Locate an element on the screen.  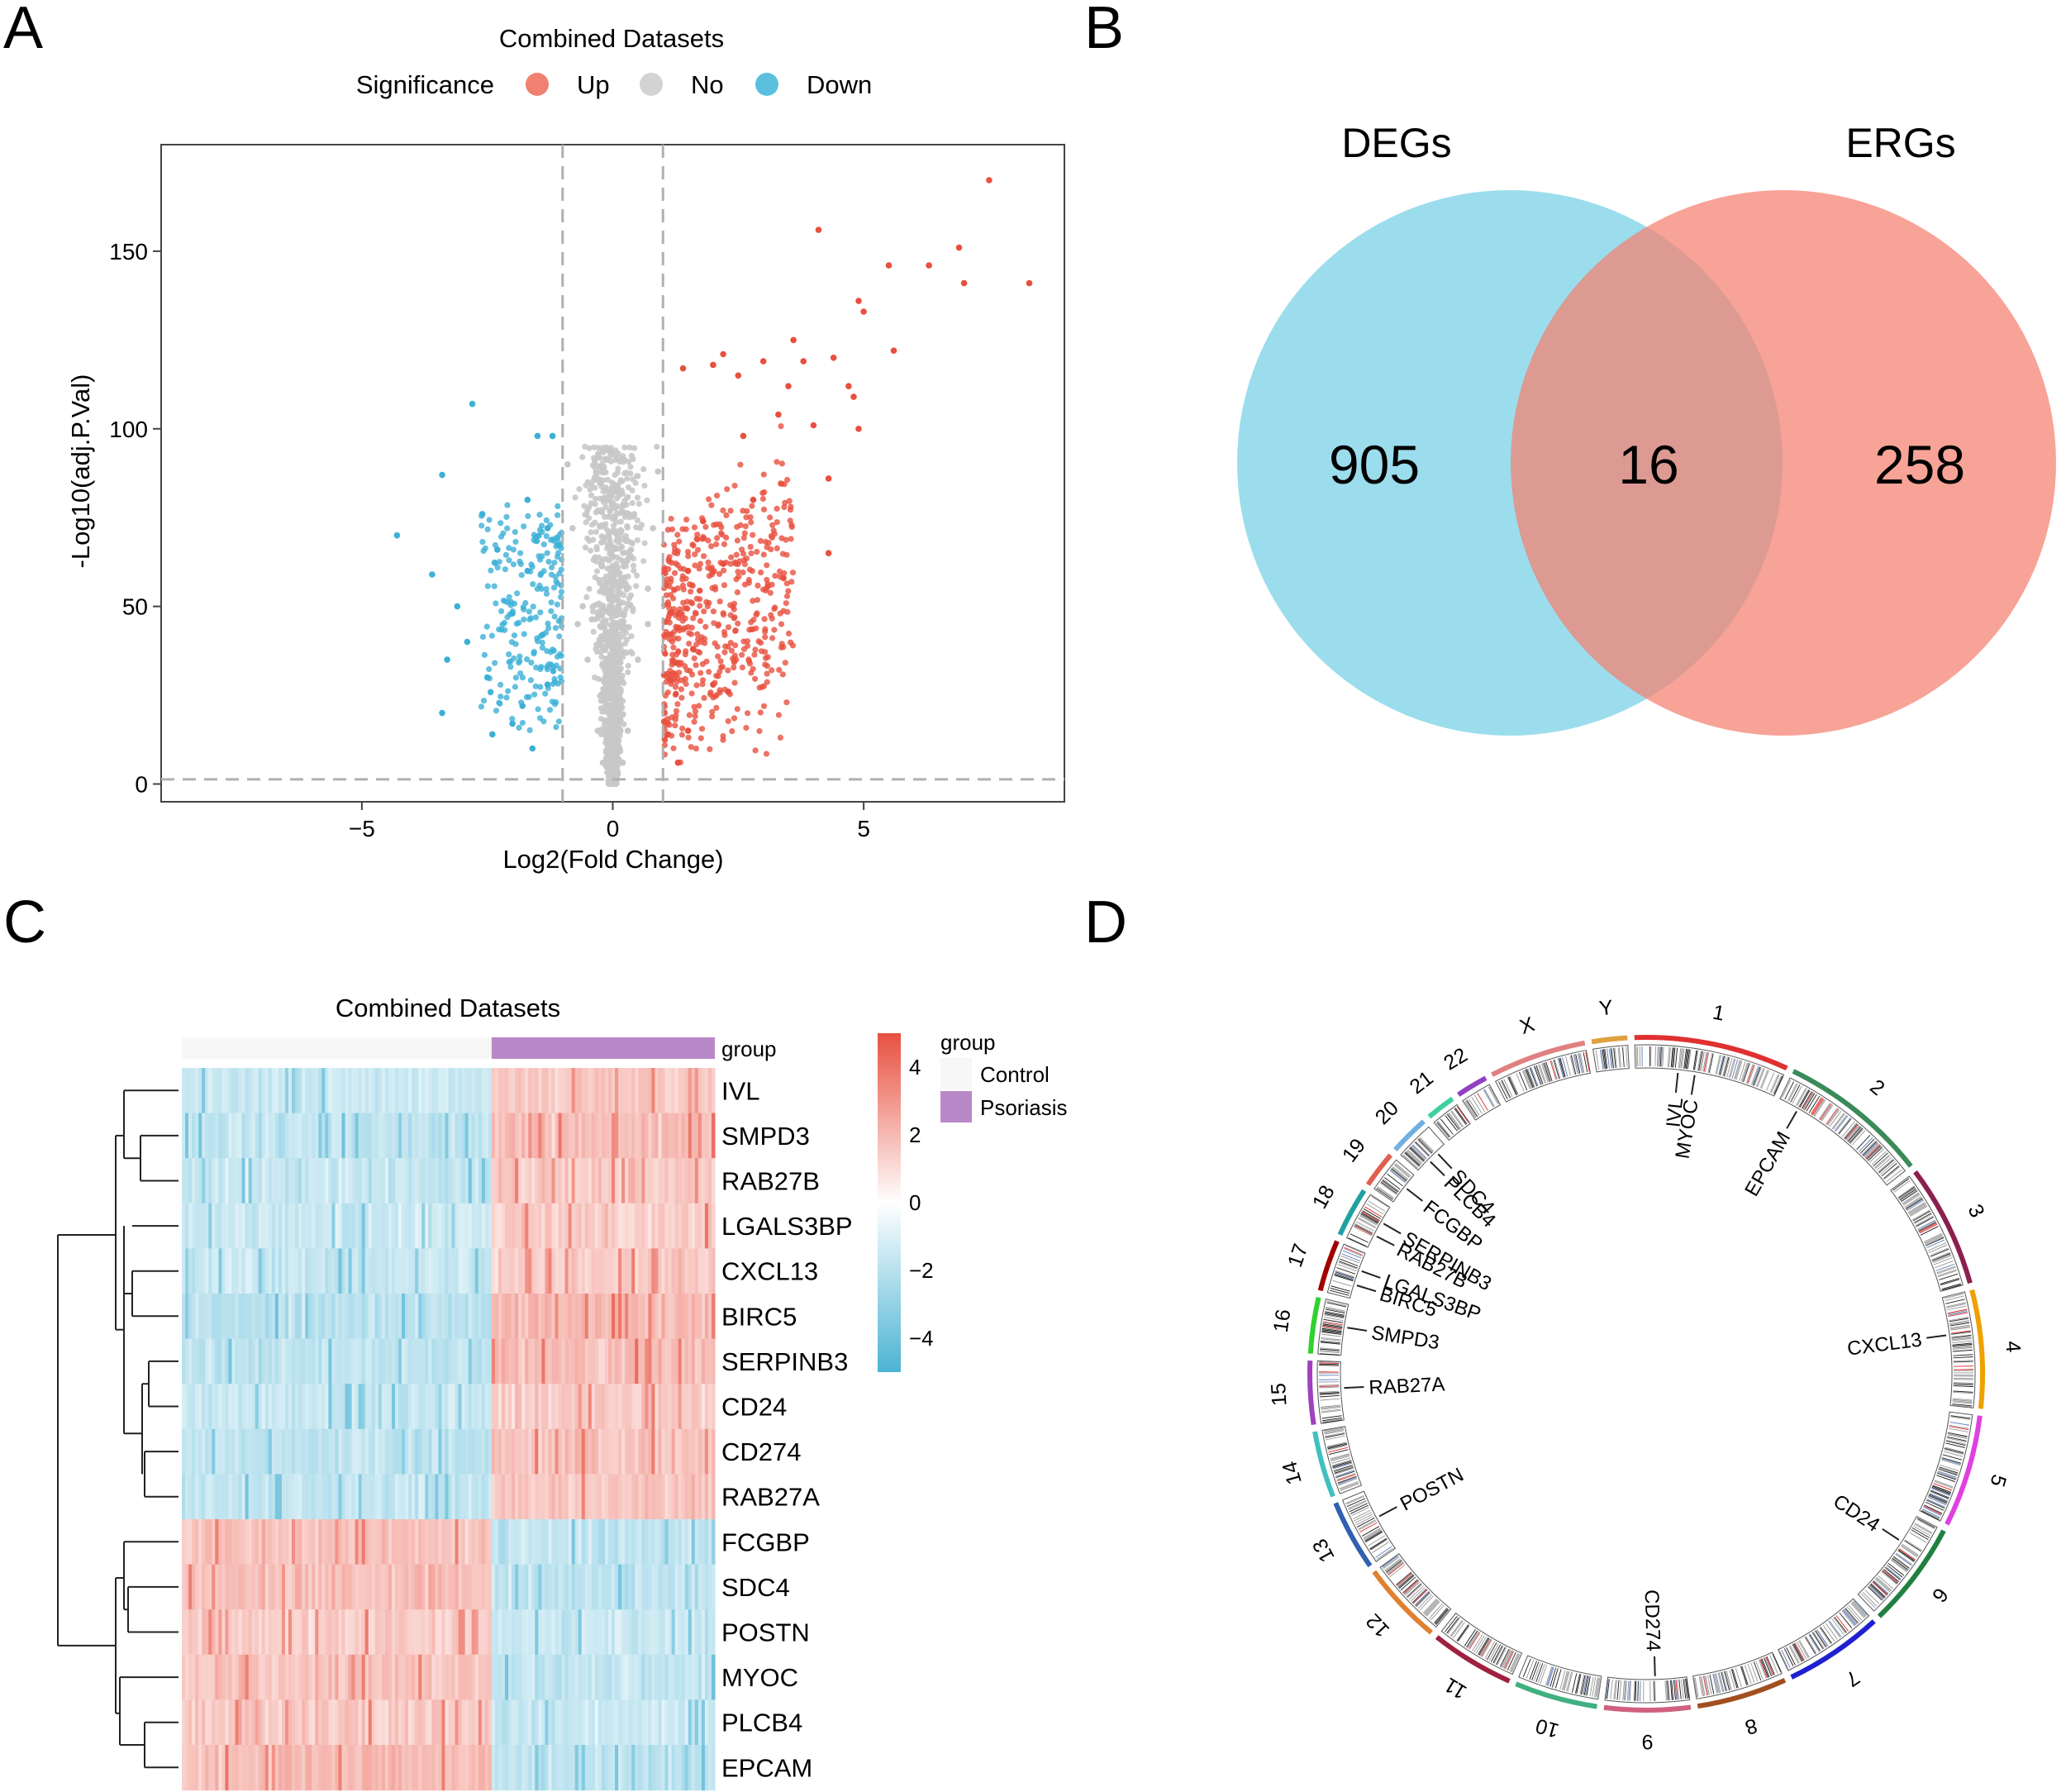
group-legend-label-control: Control is located at coordinates (1015, 1074).